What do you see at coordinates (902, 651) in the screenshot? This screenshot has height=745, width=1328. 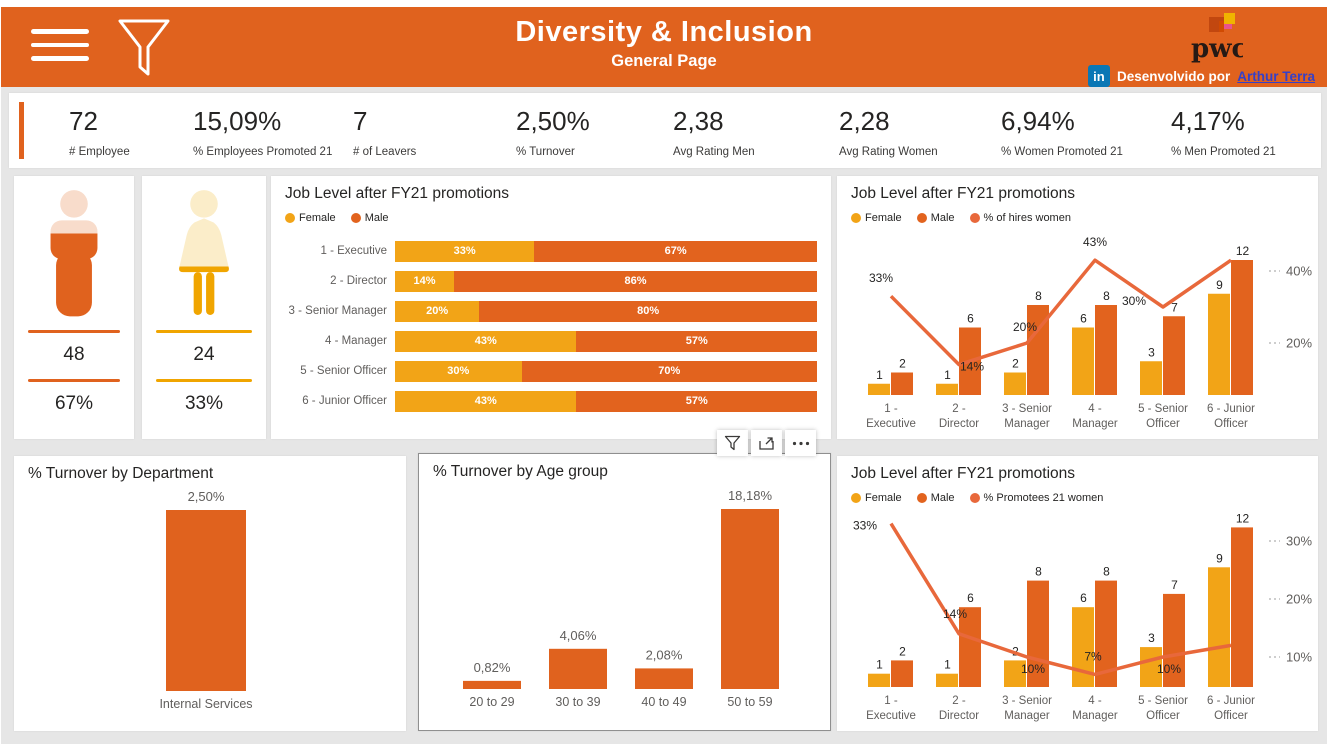 I see `value-label: 2` at bounding box center [902, 651].